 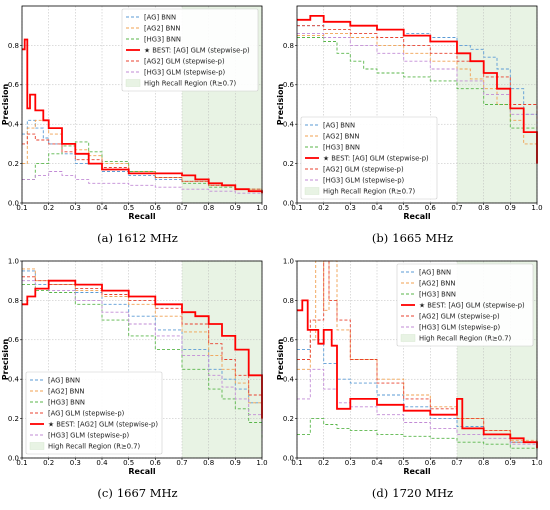 I want to click on caption-label: (c), so click(x=105, y=493).